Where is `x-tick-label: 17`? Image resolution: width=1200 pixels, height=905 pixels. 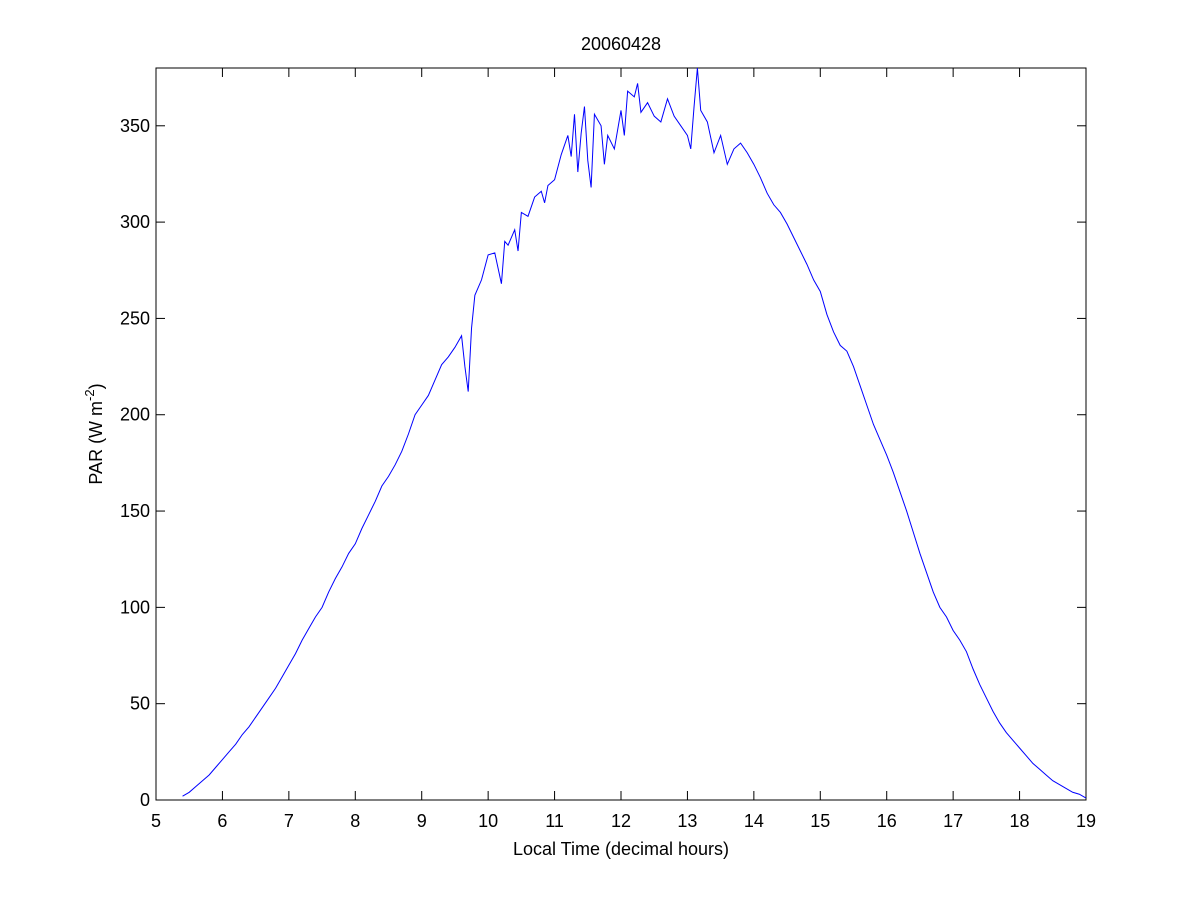 x-tick-label: 17 is located at coordinates (953, 821).